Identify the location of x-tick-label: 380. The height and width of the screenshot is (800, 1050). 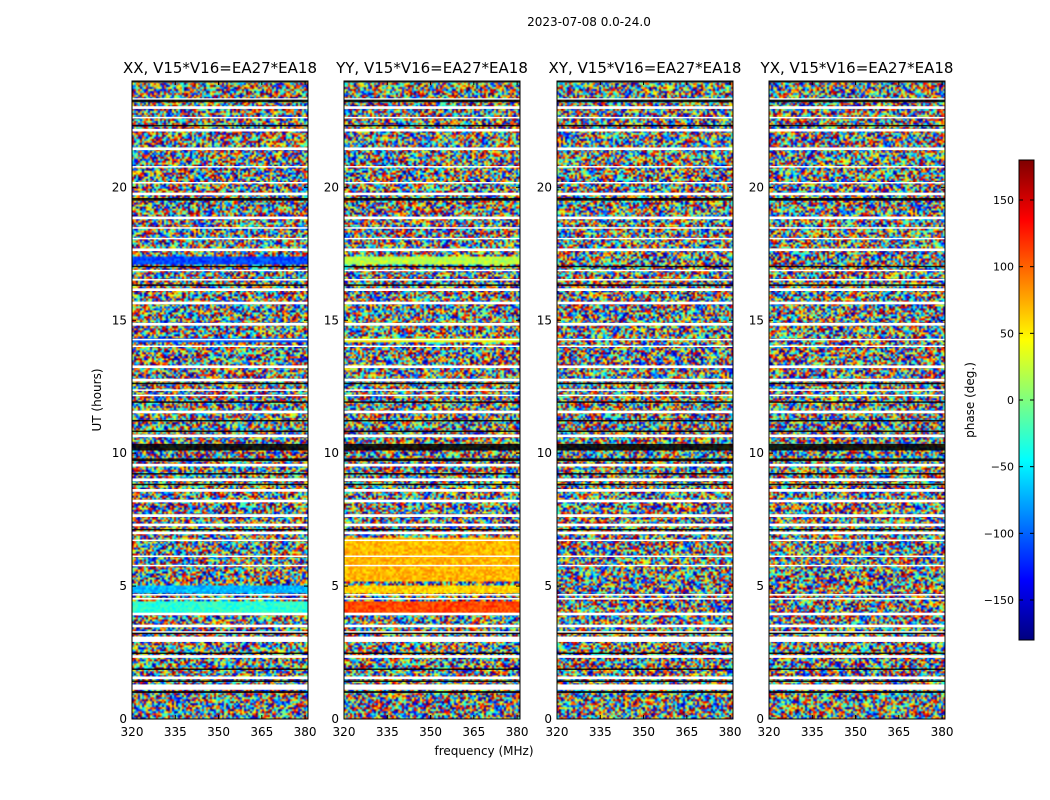
(305, 732).